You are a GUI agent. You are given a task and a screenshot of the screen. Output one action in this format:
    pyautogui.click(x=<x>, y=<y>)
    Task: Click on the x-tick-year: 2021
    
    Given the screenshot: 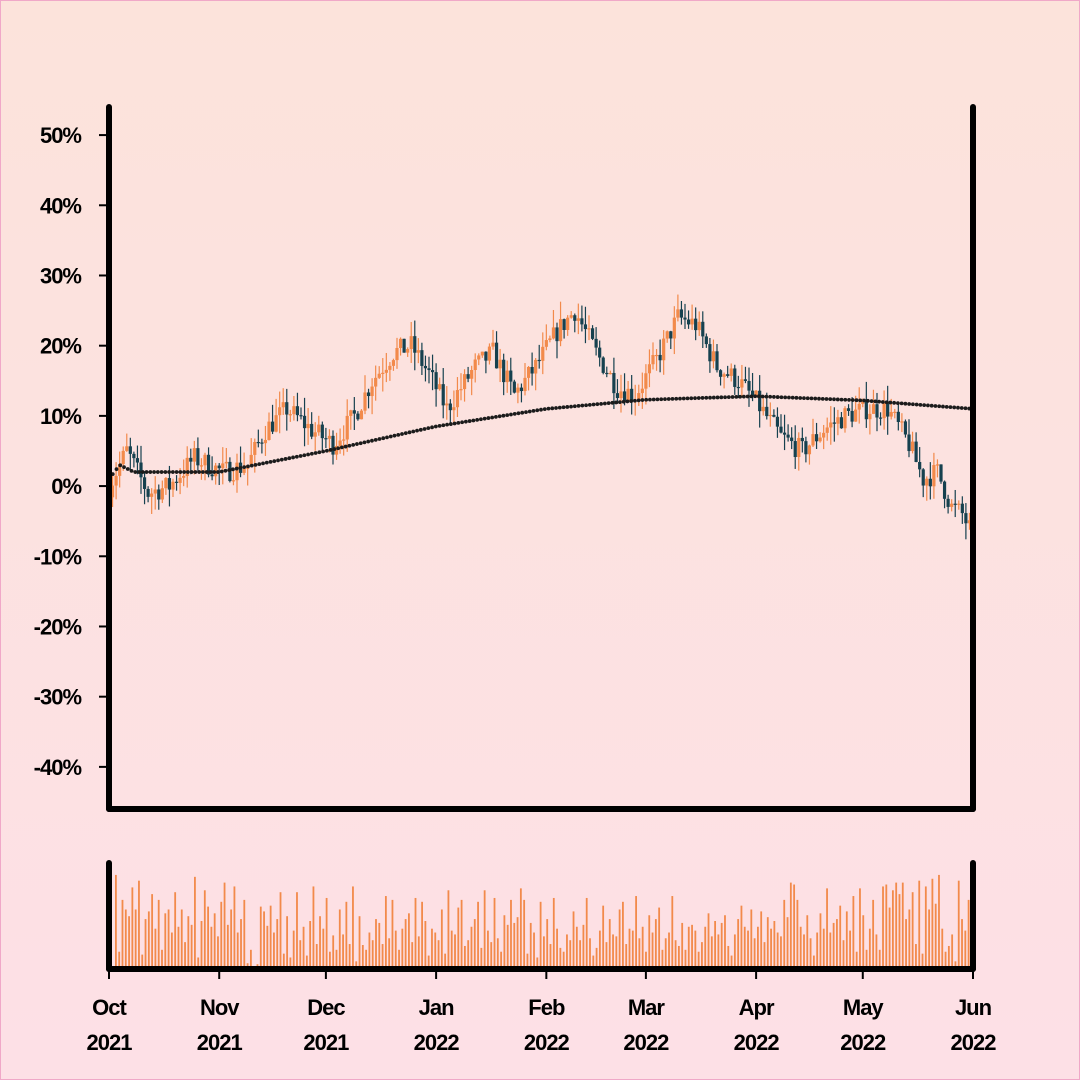 What is the action you would take?
    pyautogui.click(x=326, y=1042)
    